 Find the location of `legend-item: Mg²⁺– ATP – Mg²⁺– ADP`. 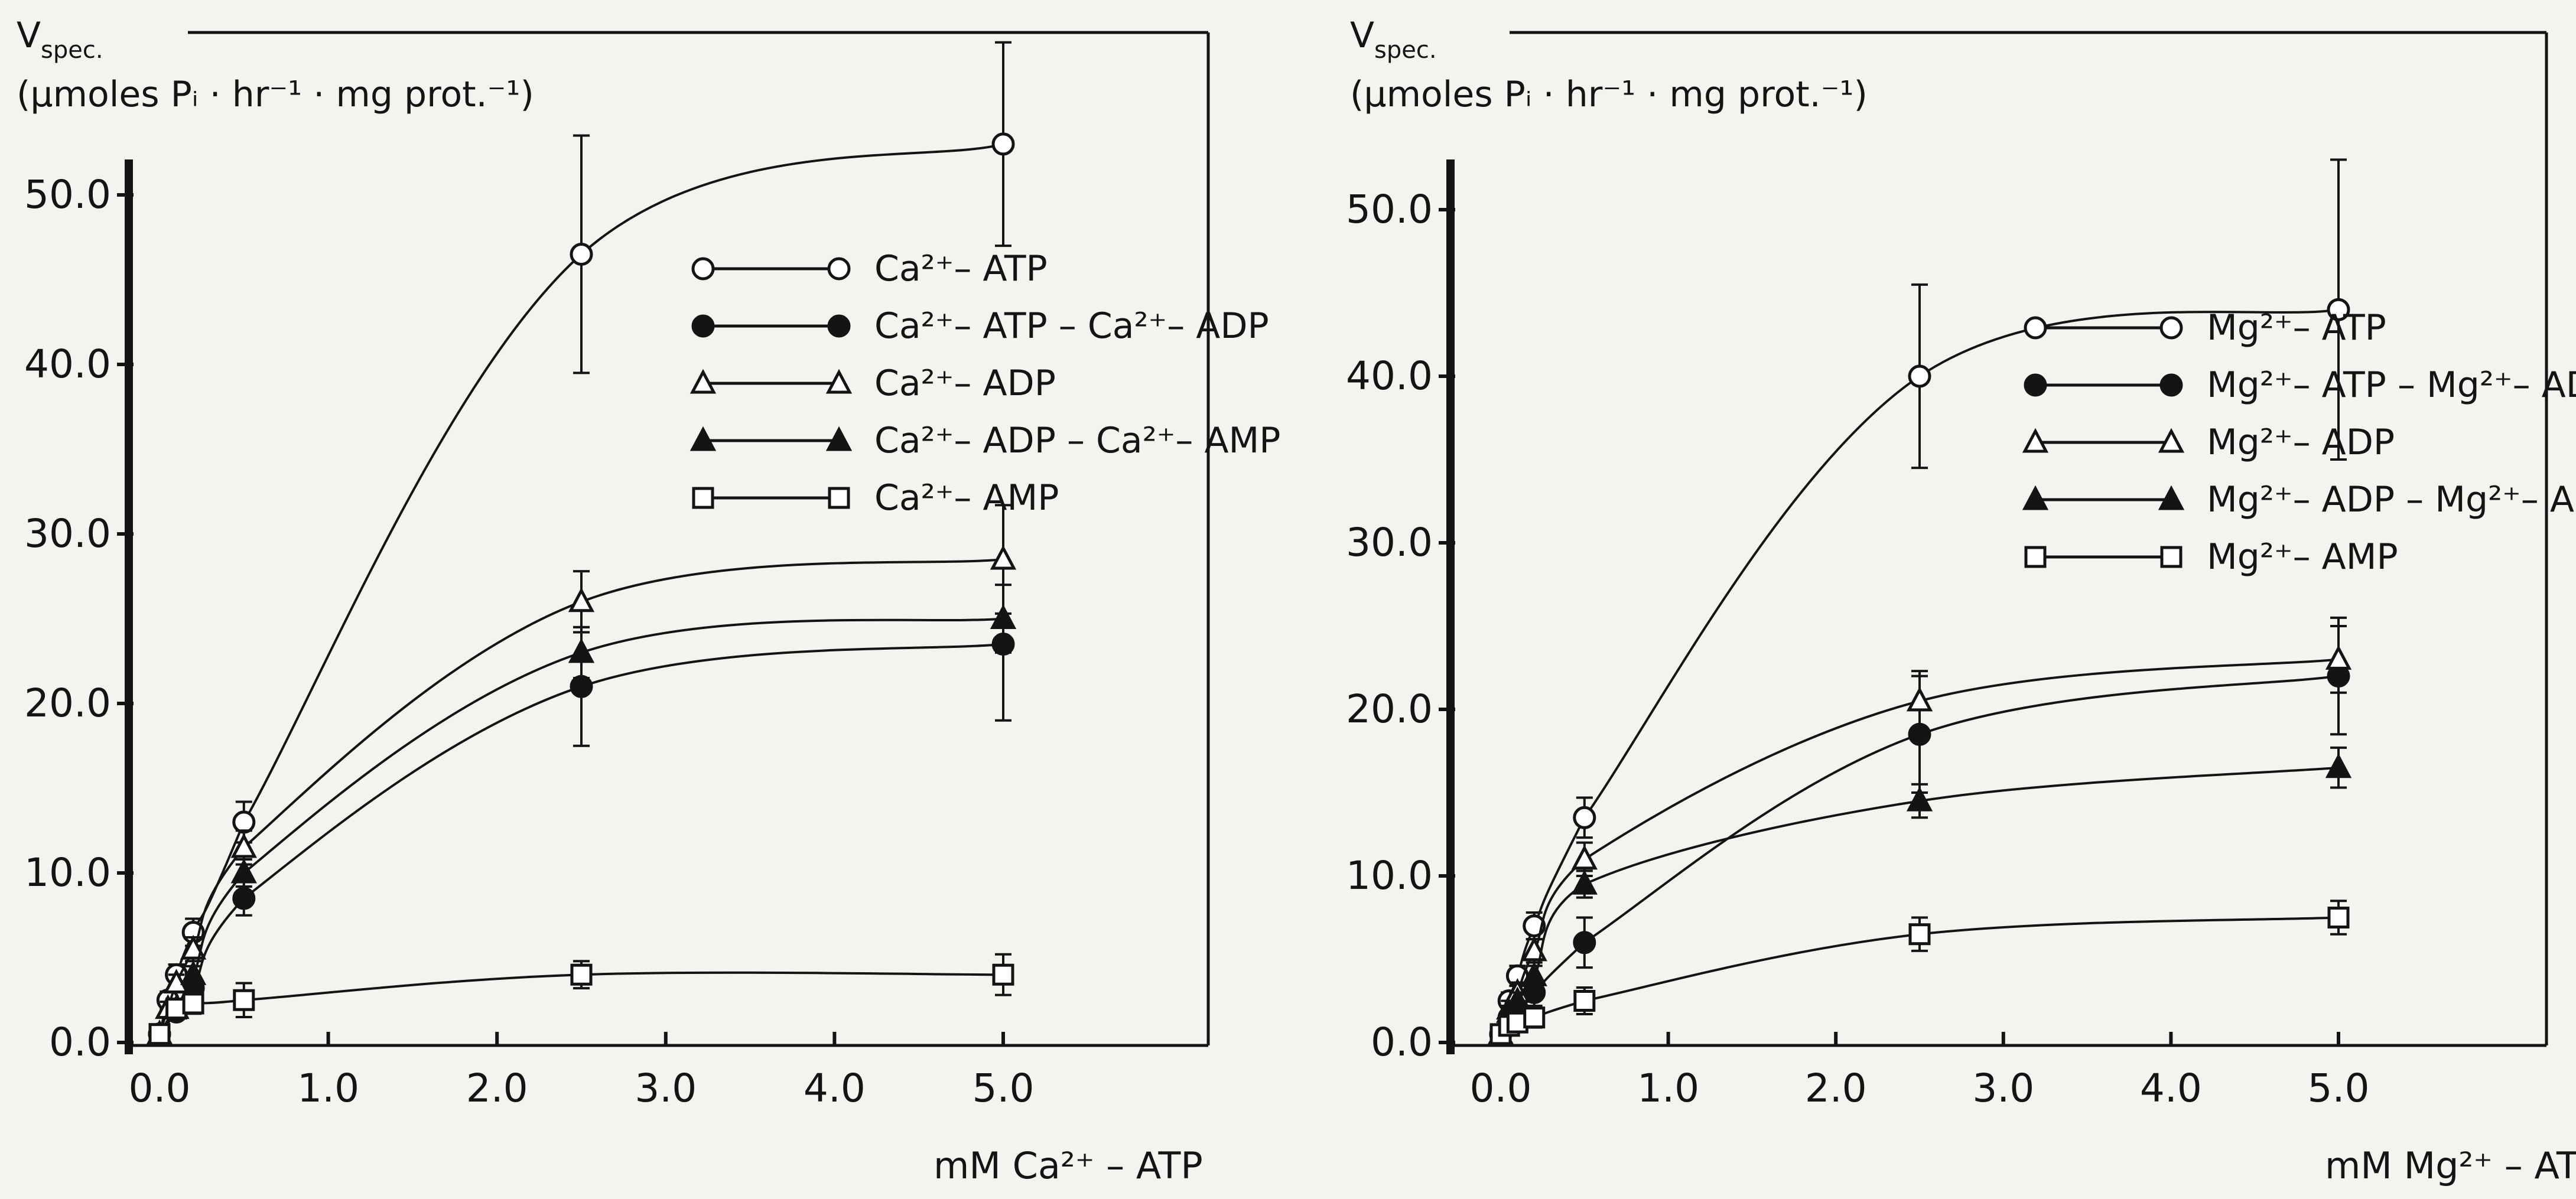

legend-item: Mg²⁺– ATP – Mg²⁺– ADP is located at coordinates (2300, 385).